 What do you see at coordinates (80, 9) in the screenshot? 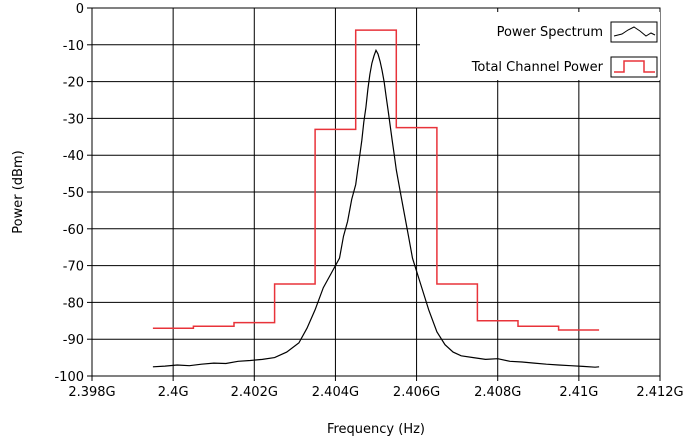
I see `y-tick-label: 0` at bounding box center [80, 9].